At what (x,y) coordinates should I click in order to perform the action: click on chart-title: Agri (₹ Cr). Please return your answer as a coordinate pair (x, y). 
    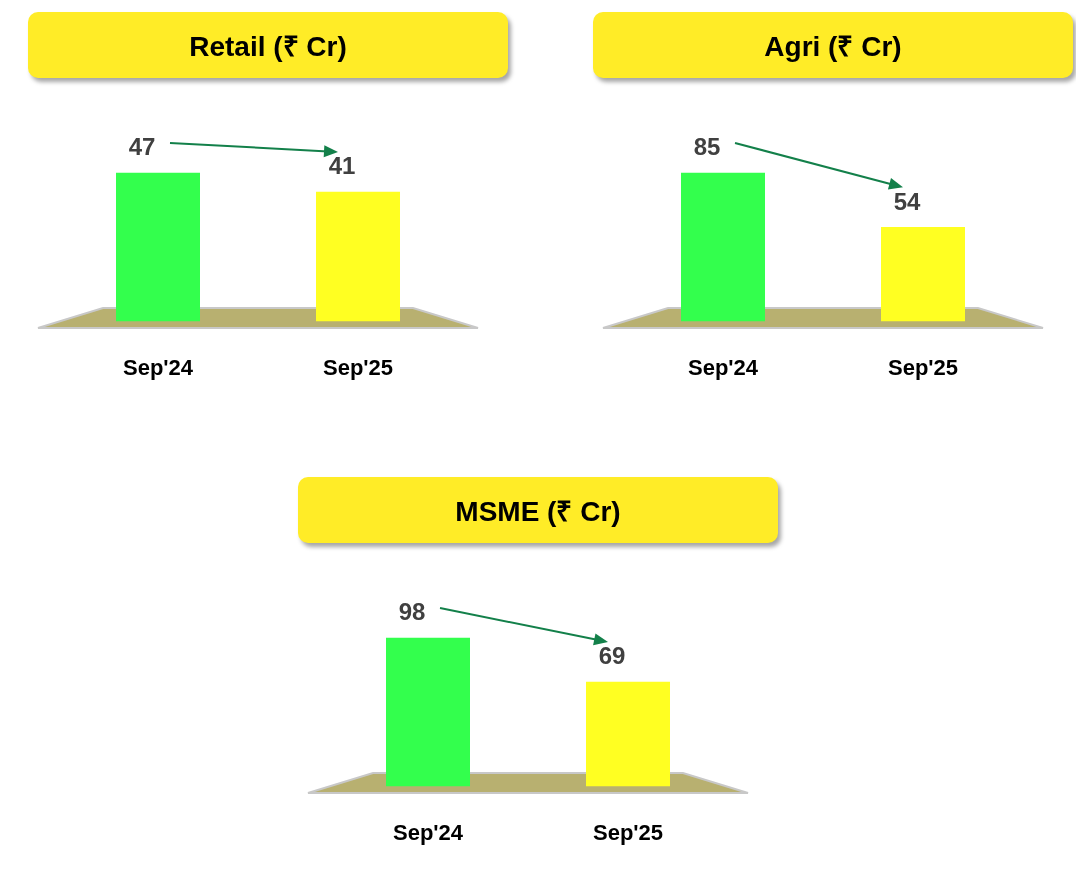
    Looking at the image, I should click on (833, 45).